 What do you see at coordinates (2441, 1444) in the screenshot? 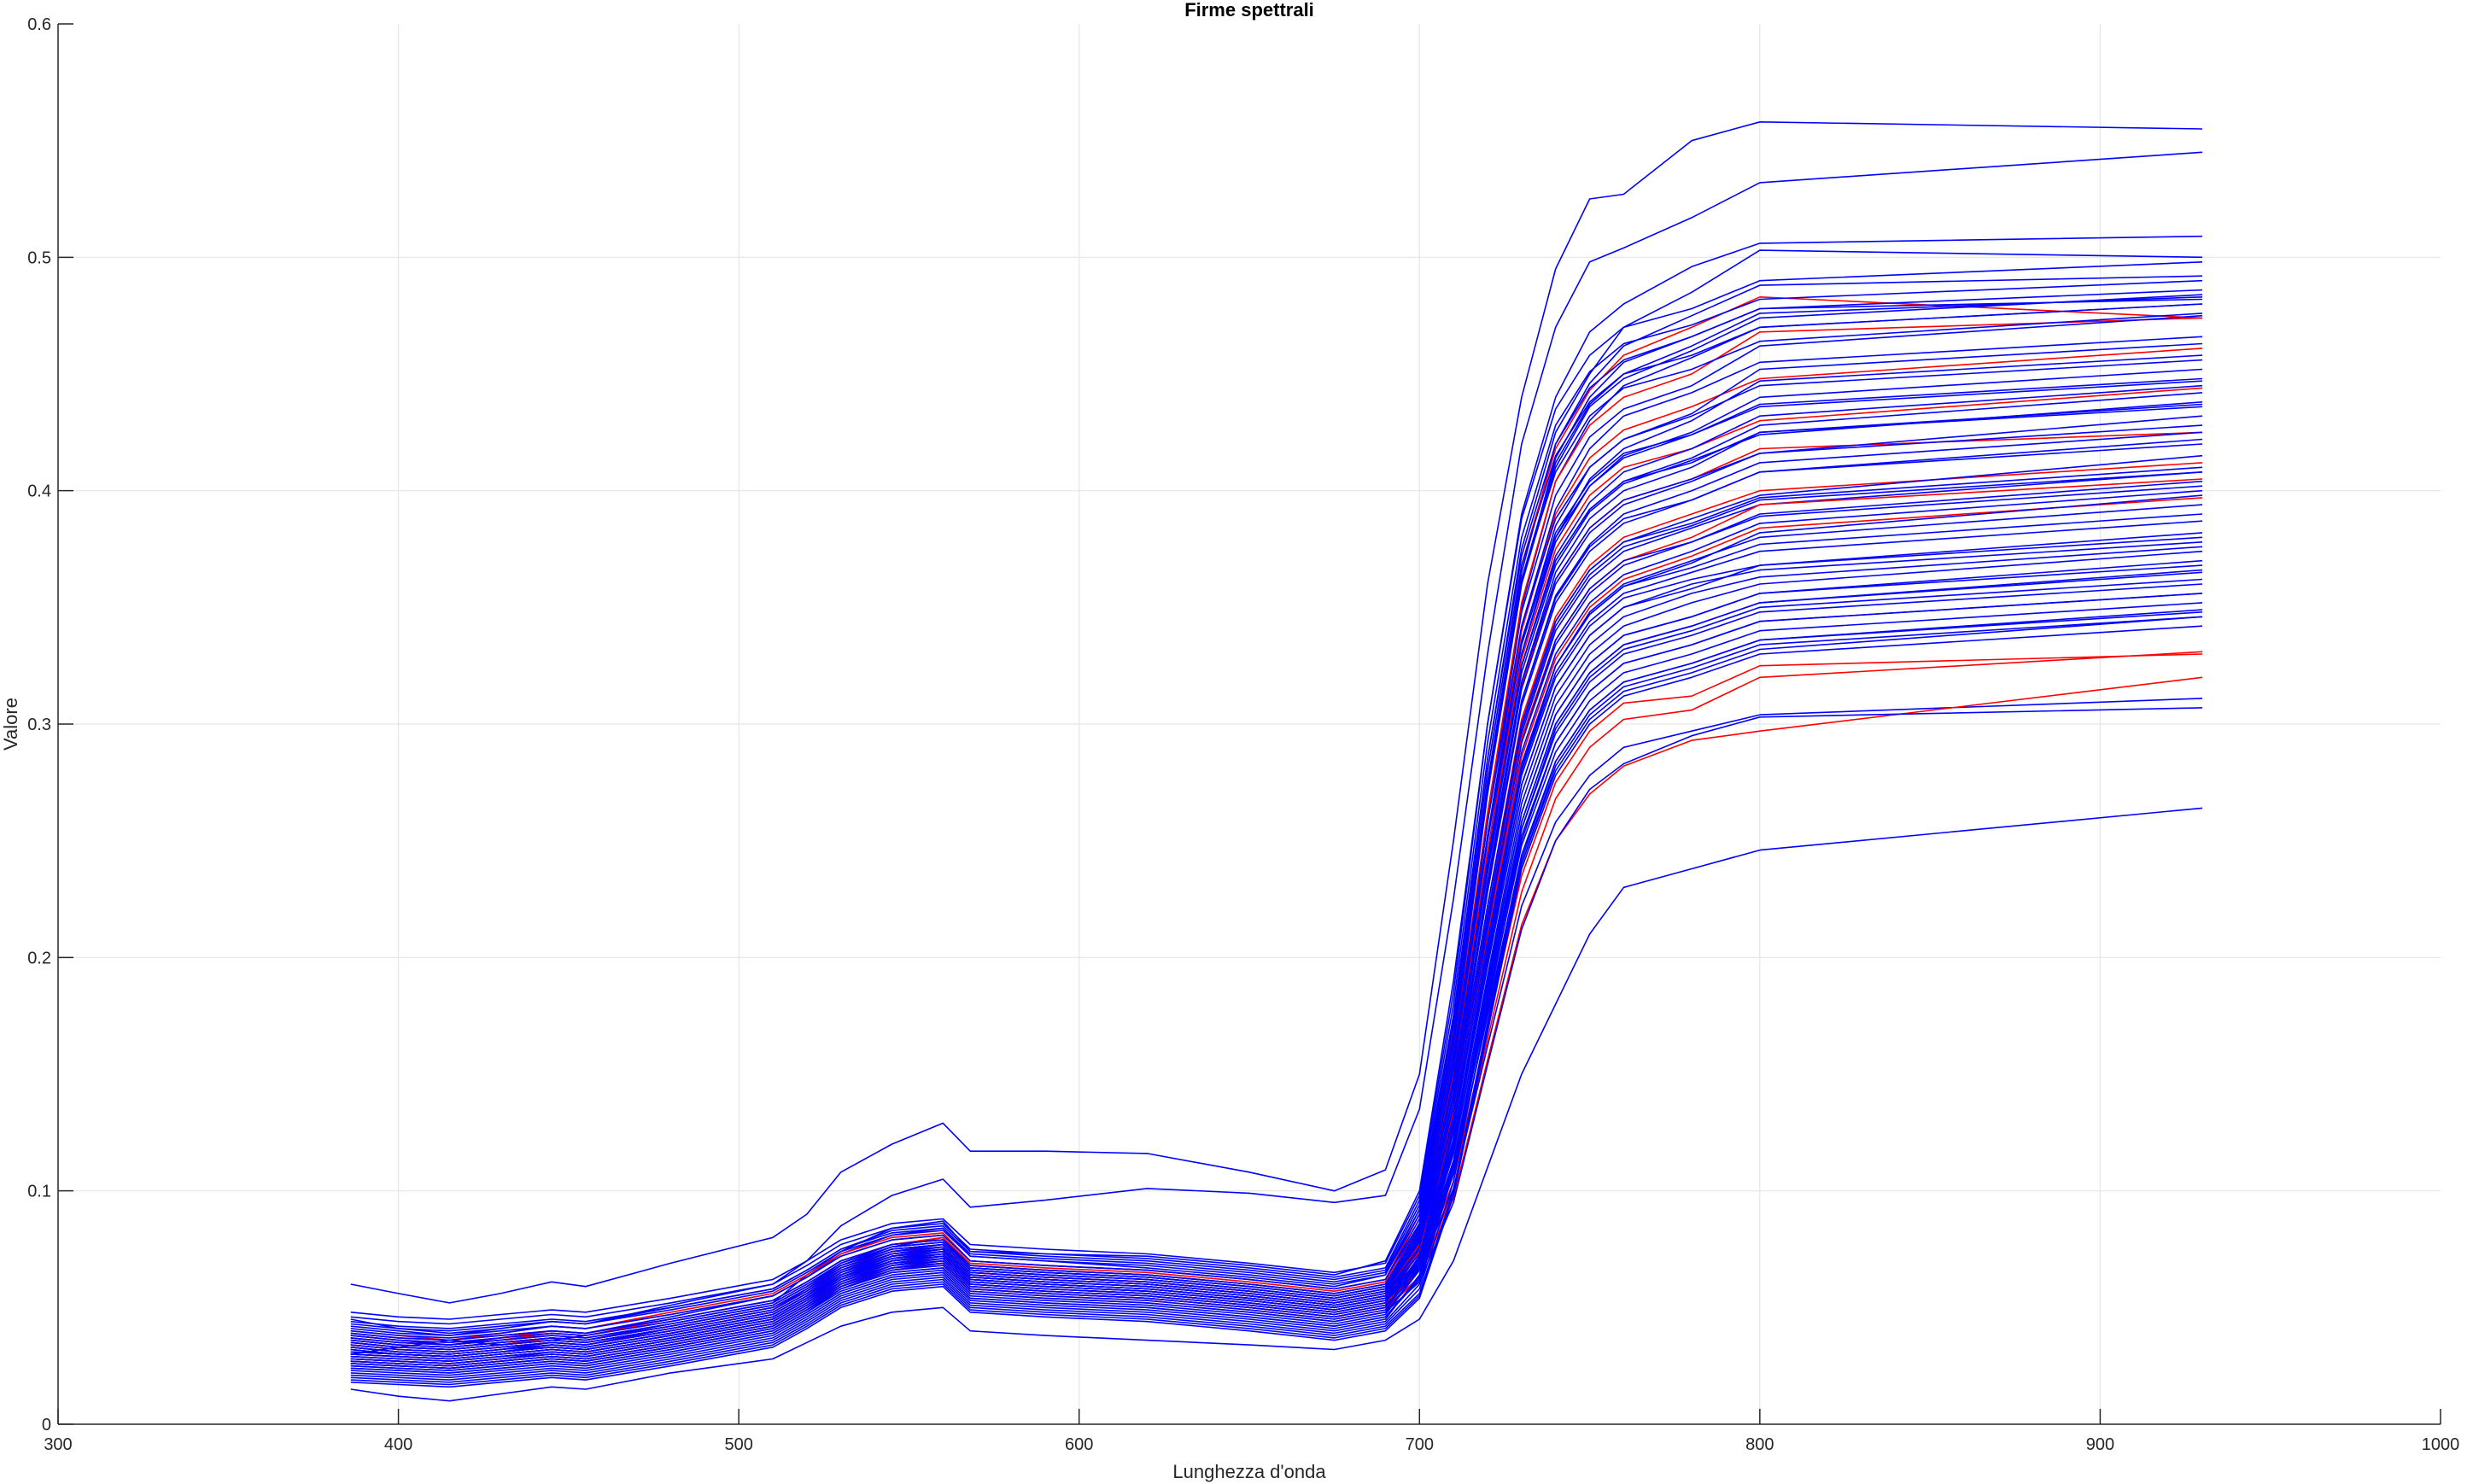
I see `x-tick-label: 1000` at bounding box center [2441, 1444].